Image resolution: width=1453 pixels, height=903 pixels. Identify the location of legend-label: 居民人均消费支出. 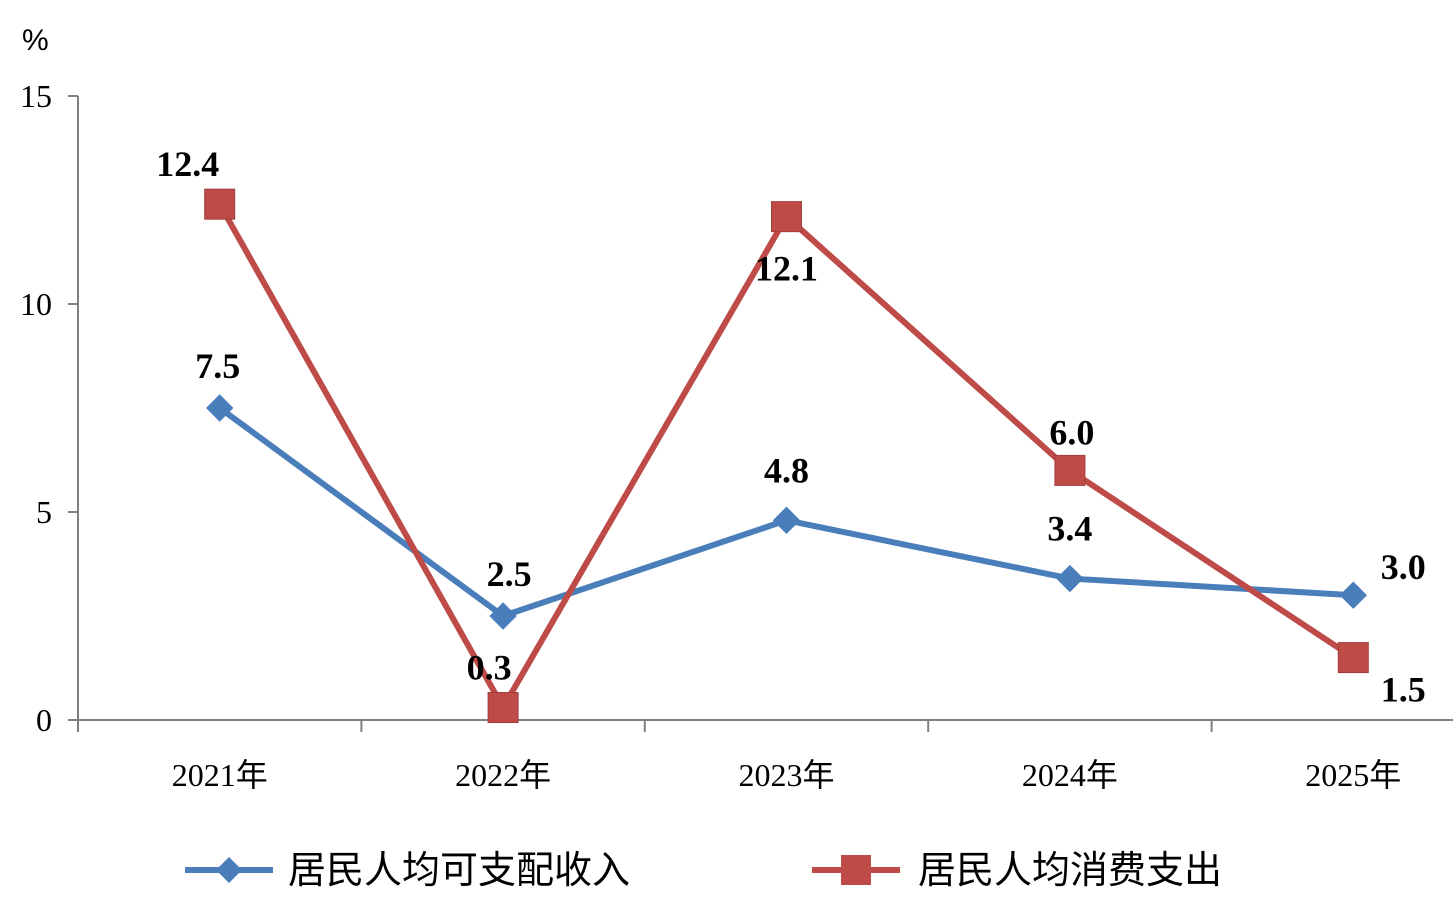
(1070, 870).